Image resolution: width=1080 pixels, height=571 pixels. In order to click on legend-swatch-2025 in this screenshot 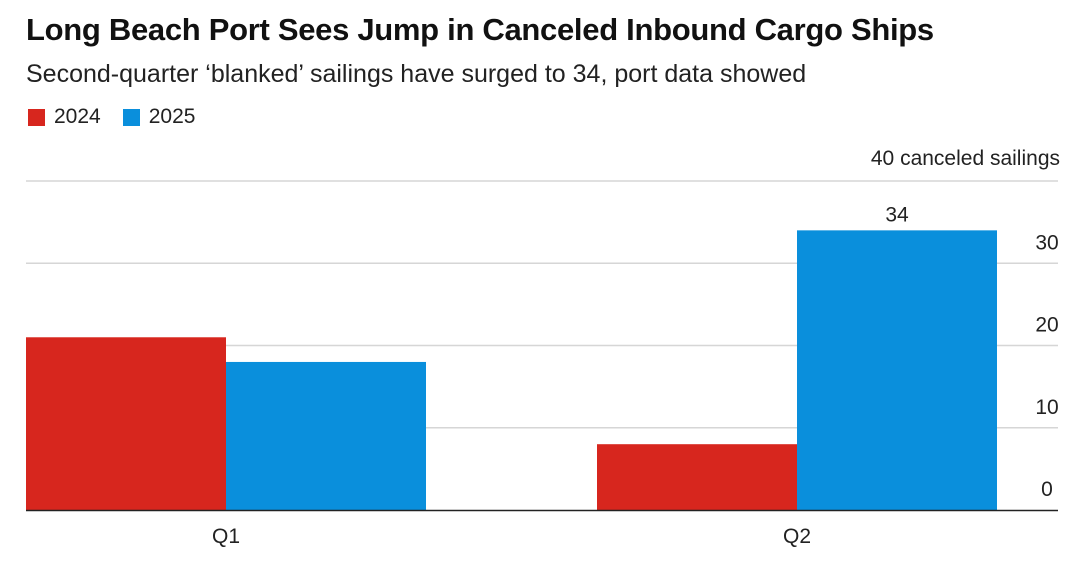, I will do `click(131, 117)`.